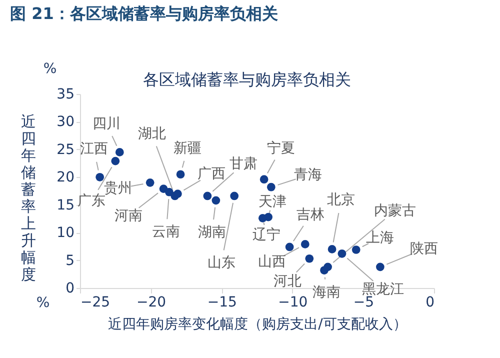  Describe the element at coordinates (128, 216) in the screenshot. I see `annotation: 河南` at that location.